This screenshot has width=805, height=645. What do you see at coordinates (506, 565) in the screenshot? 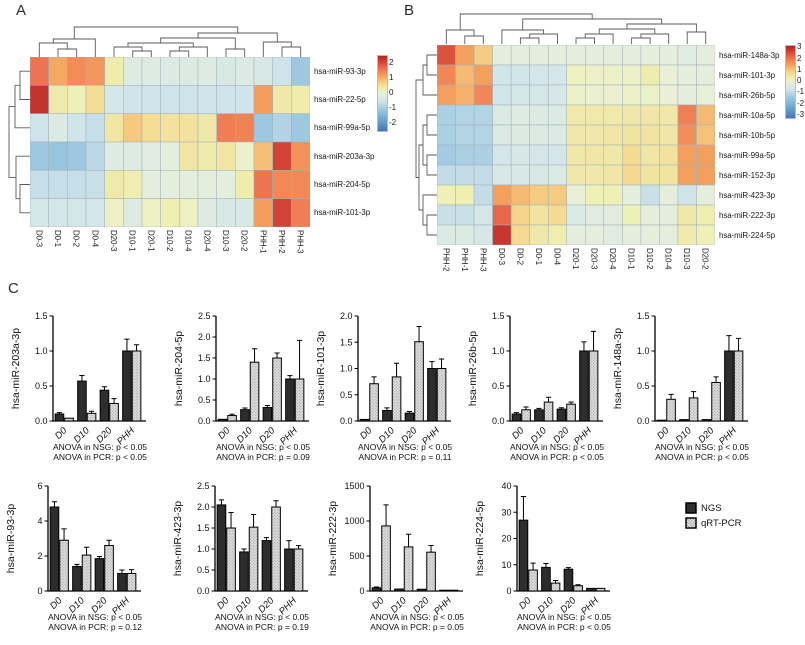
I see `y-tick-label: 10` at bounding box center [506, 565].